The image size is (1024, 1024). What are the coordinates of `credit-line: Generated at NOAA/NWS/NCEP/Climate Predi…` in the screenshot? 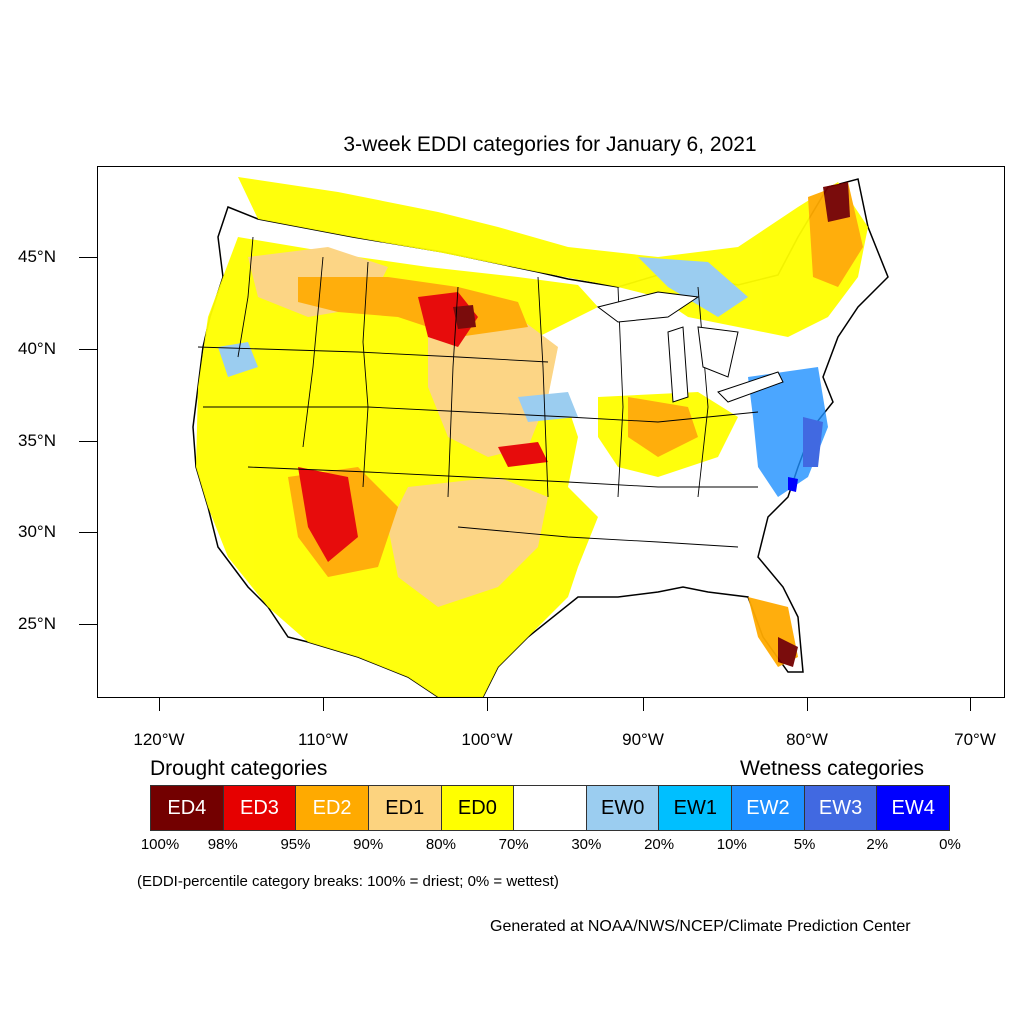 It's located at (700, 926).